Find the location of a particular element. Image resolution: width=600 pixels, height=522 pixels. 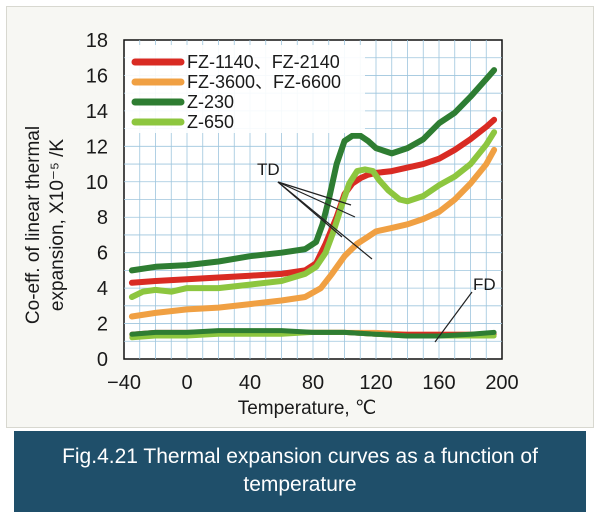

legend-label: FZ-3600、FZ-6600 is located at coordinates (264, 82).